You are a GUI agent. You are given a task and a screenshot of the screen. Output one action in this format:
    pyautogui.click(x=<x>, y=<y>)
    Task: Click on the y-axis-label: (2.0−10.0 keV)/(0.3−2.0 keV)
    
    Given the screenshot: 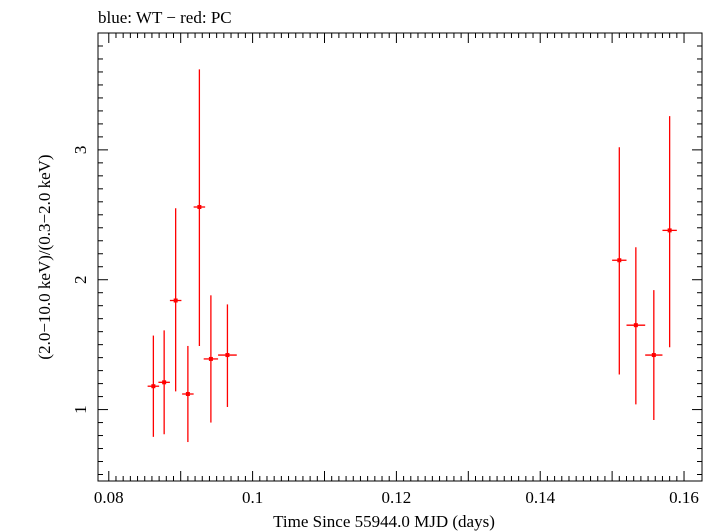 What is the action you would take?
    pyautogui.click(x=44, y=256)
    